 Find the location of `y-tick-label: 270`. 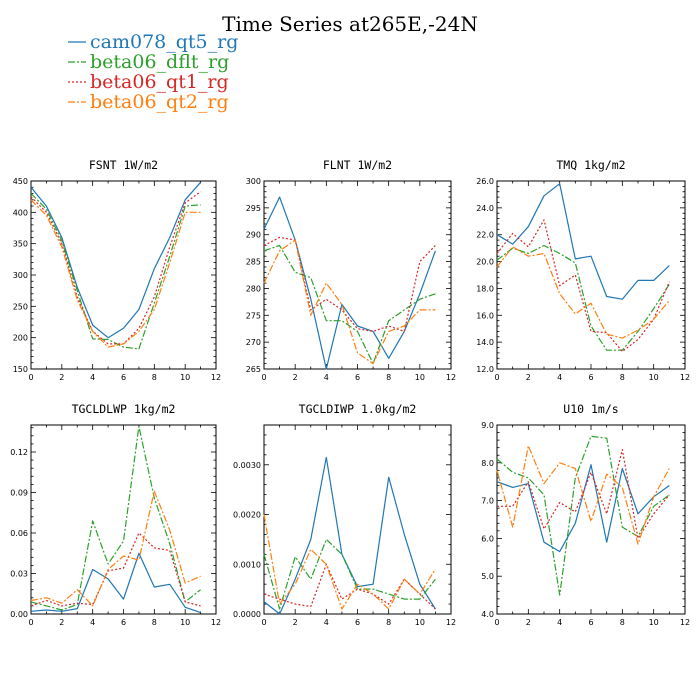

y-tick-label: 270 is located at coordinates (253, 342).